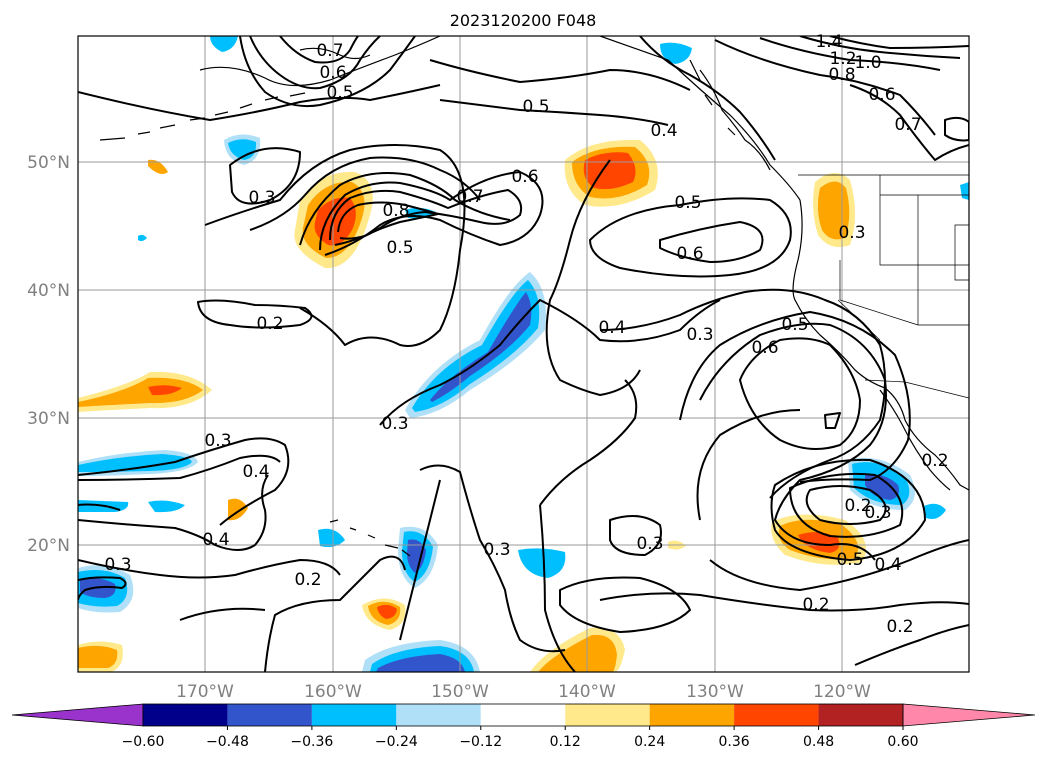 The width and height of the screenshot is (1047, 765). What do you see at coordinates (523, 692) in the screenshot?
I see `longitude-labels: 170°W 160°W 150°W 140°W 130°W 120°W` at bounding box center [523, 692].